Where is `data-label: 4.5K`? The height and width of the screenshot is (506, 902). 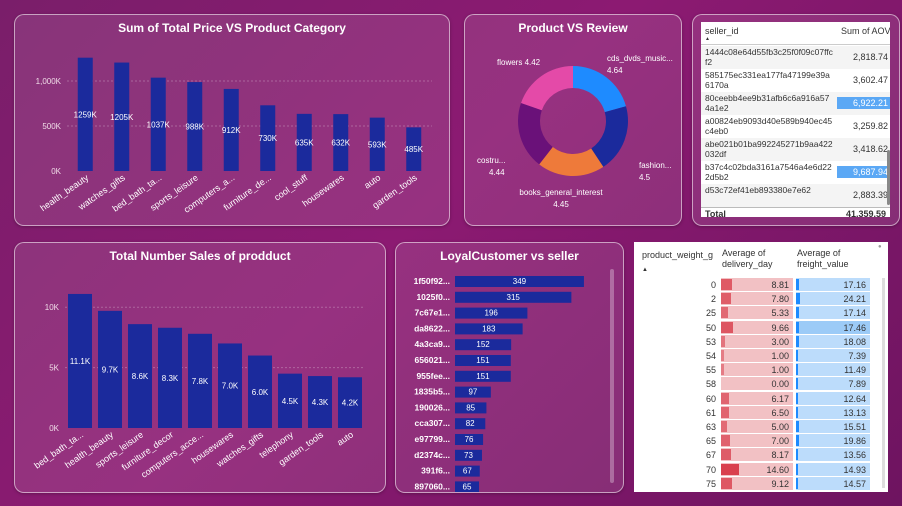 data-label: 4.5K is located at coordinates (290, 401).